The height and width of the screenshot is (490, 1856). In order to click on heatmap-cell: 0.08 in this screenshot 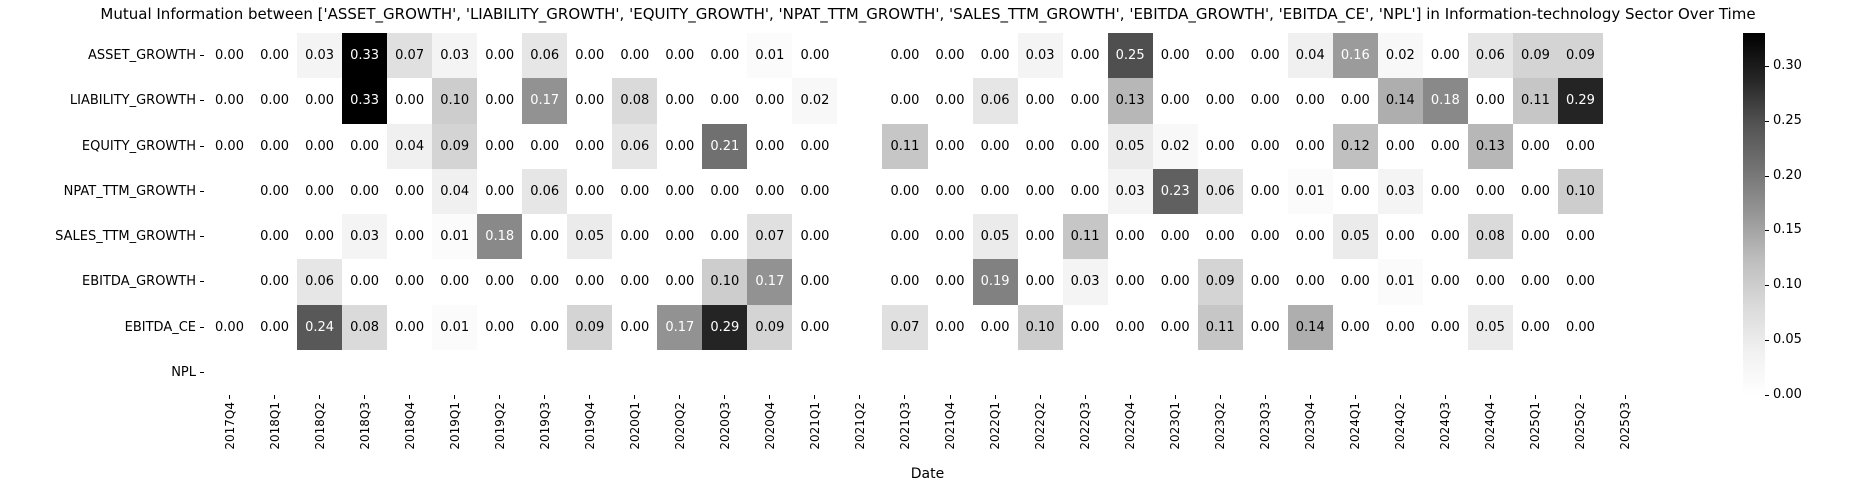, I will do `click(365, 327)`.